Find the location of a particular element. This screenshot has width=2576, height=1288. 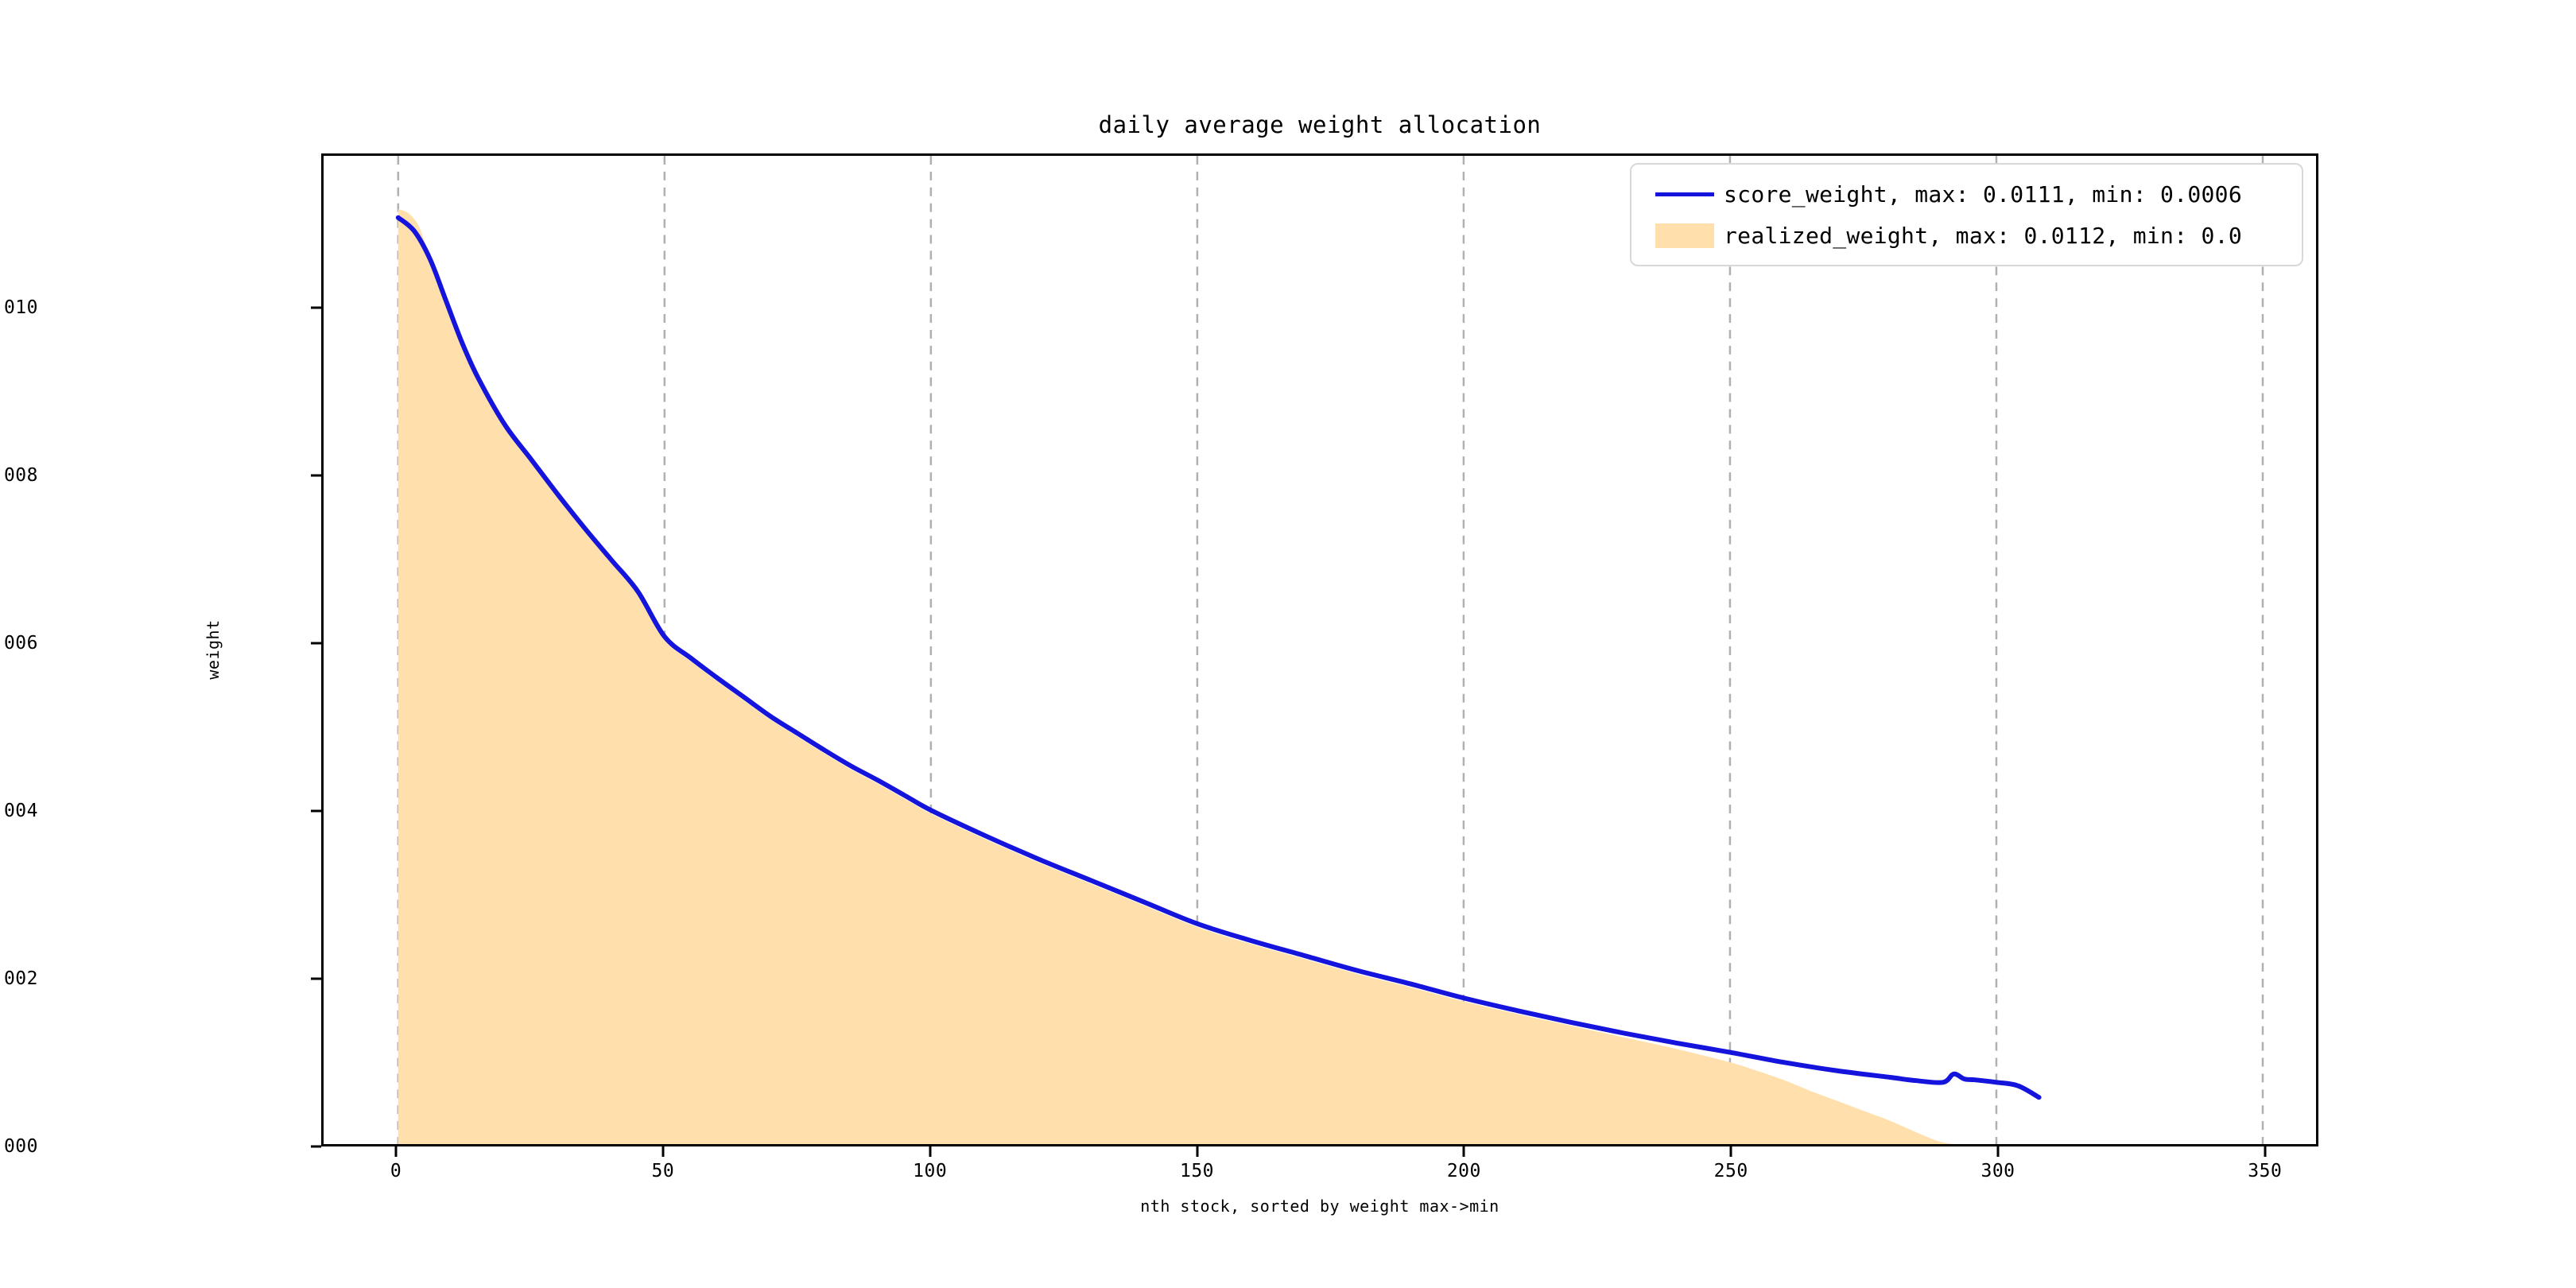

x-tick-label: 350 is located at coordinates (2265, 1171).